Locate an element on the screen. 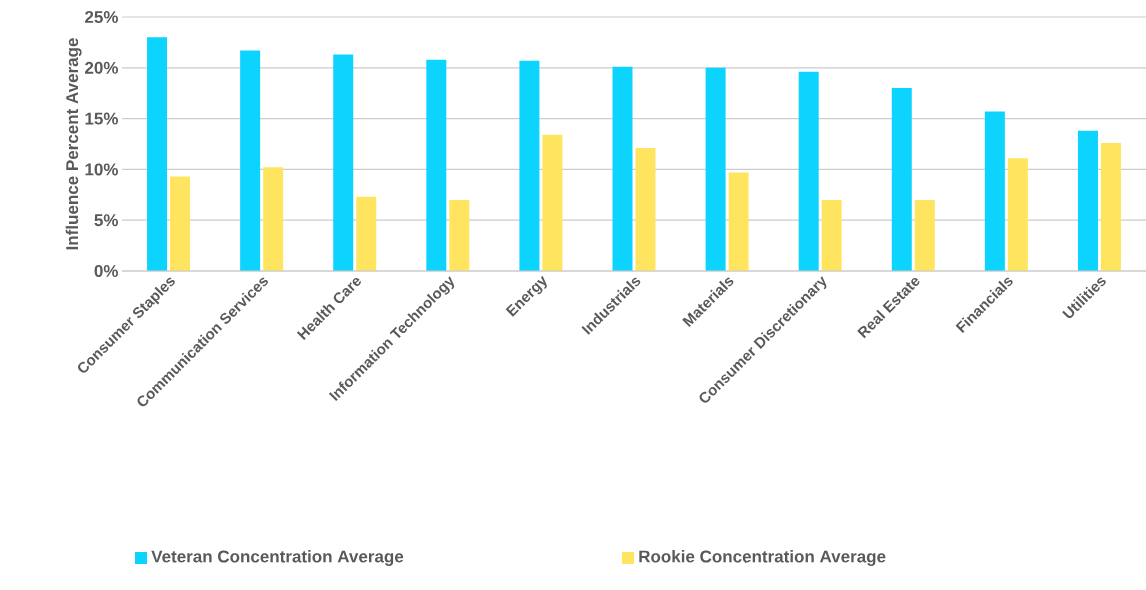  y-tick-label: 20% is located at coordinates (102, 67).